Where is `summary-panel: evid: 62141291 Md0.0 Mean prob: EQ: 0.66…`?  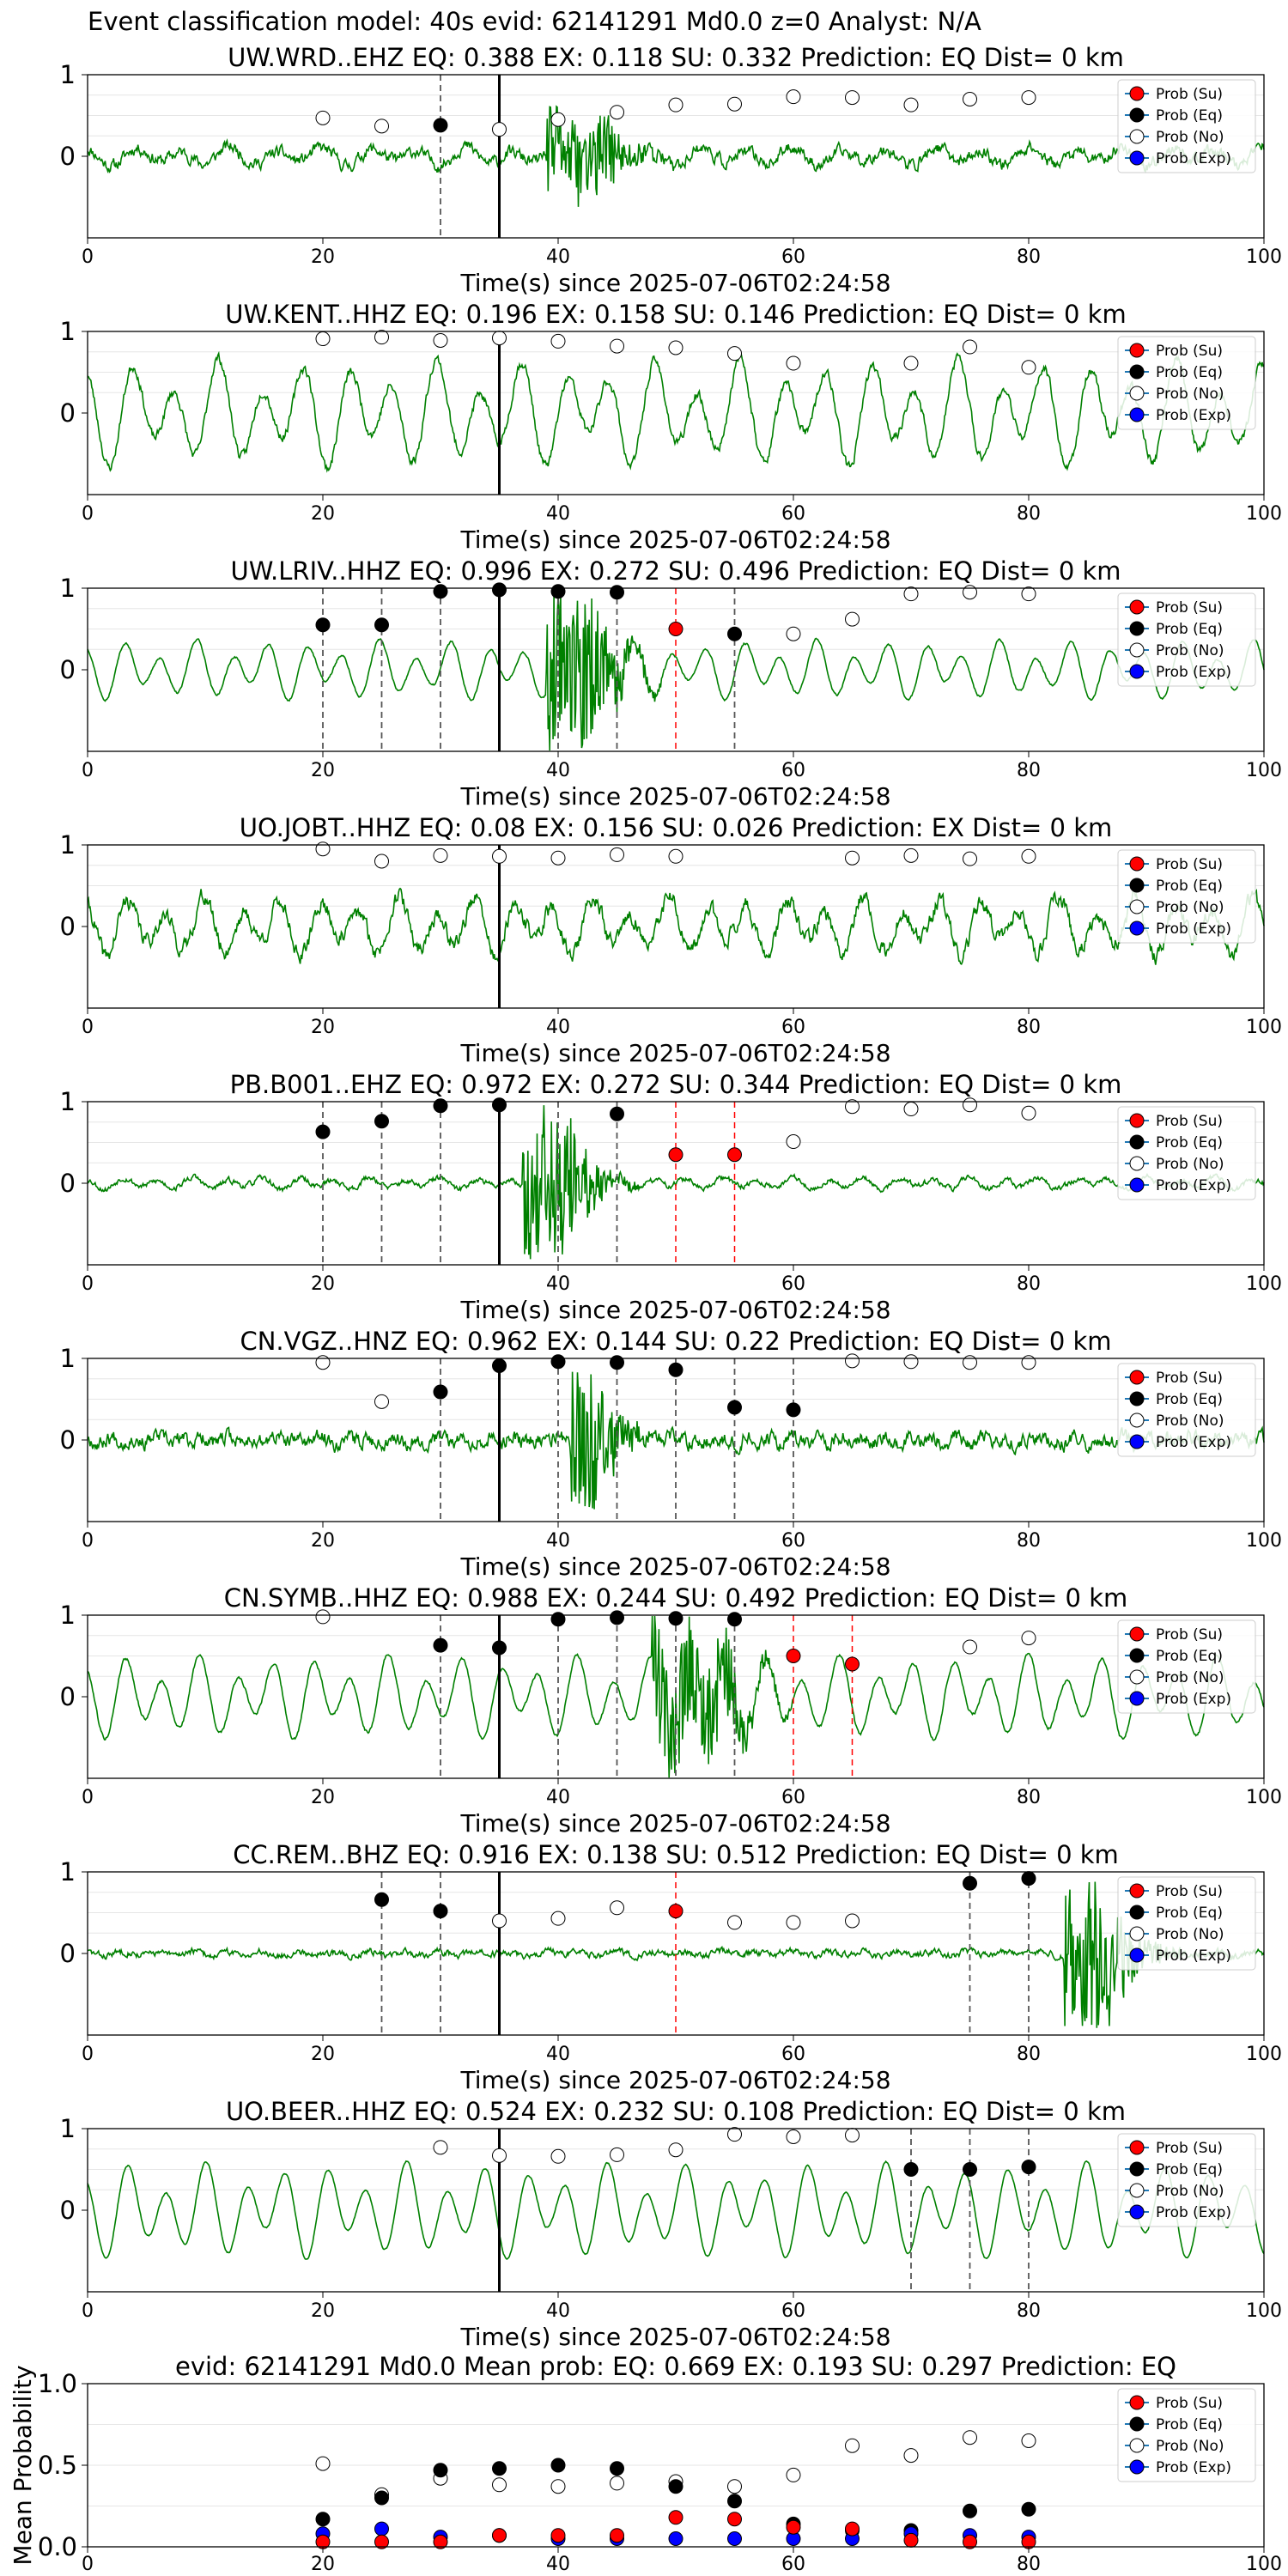
summary-panel: evid: 62141291 Md0.0 Mean prob: EQ: 0.66… is located at coordinates (645, 2463).